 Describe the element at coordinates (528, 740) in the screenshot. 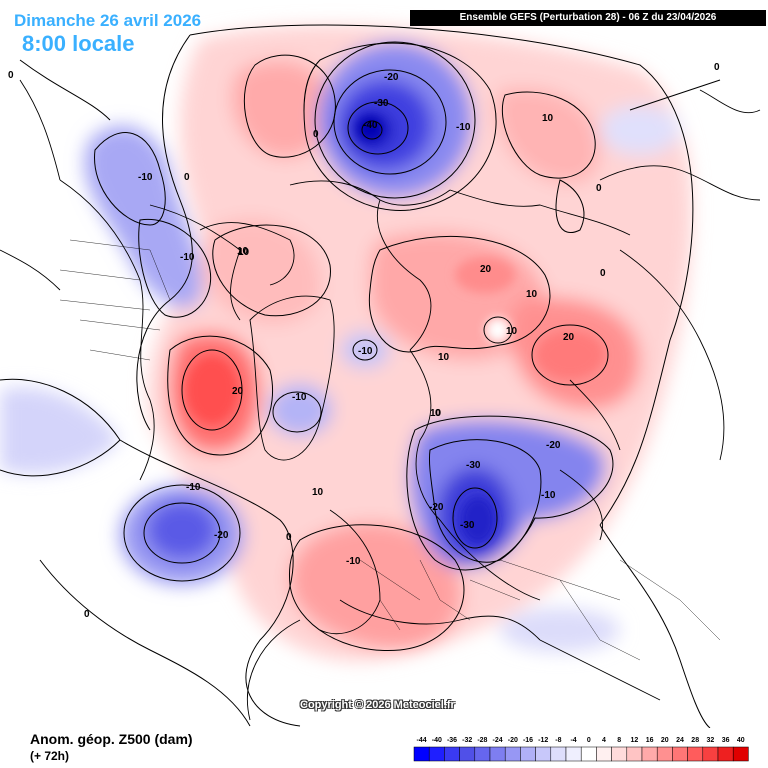

I see `legend-tick-label: -16` at that location.